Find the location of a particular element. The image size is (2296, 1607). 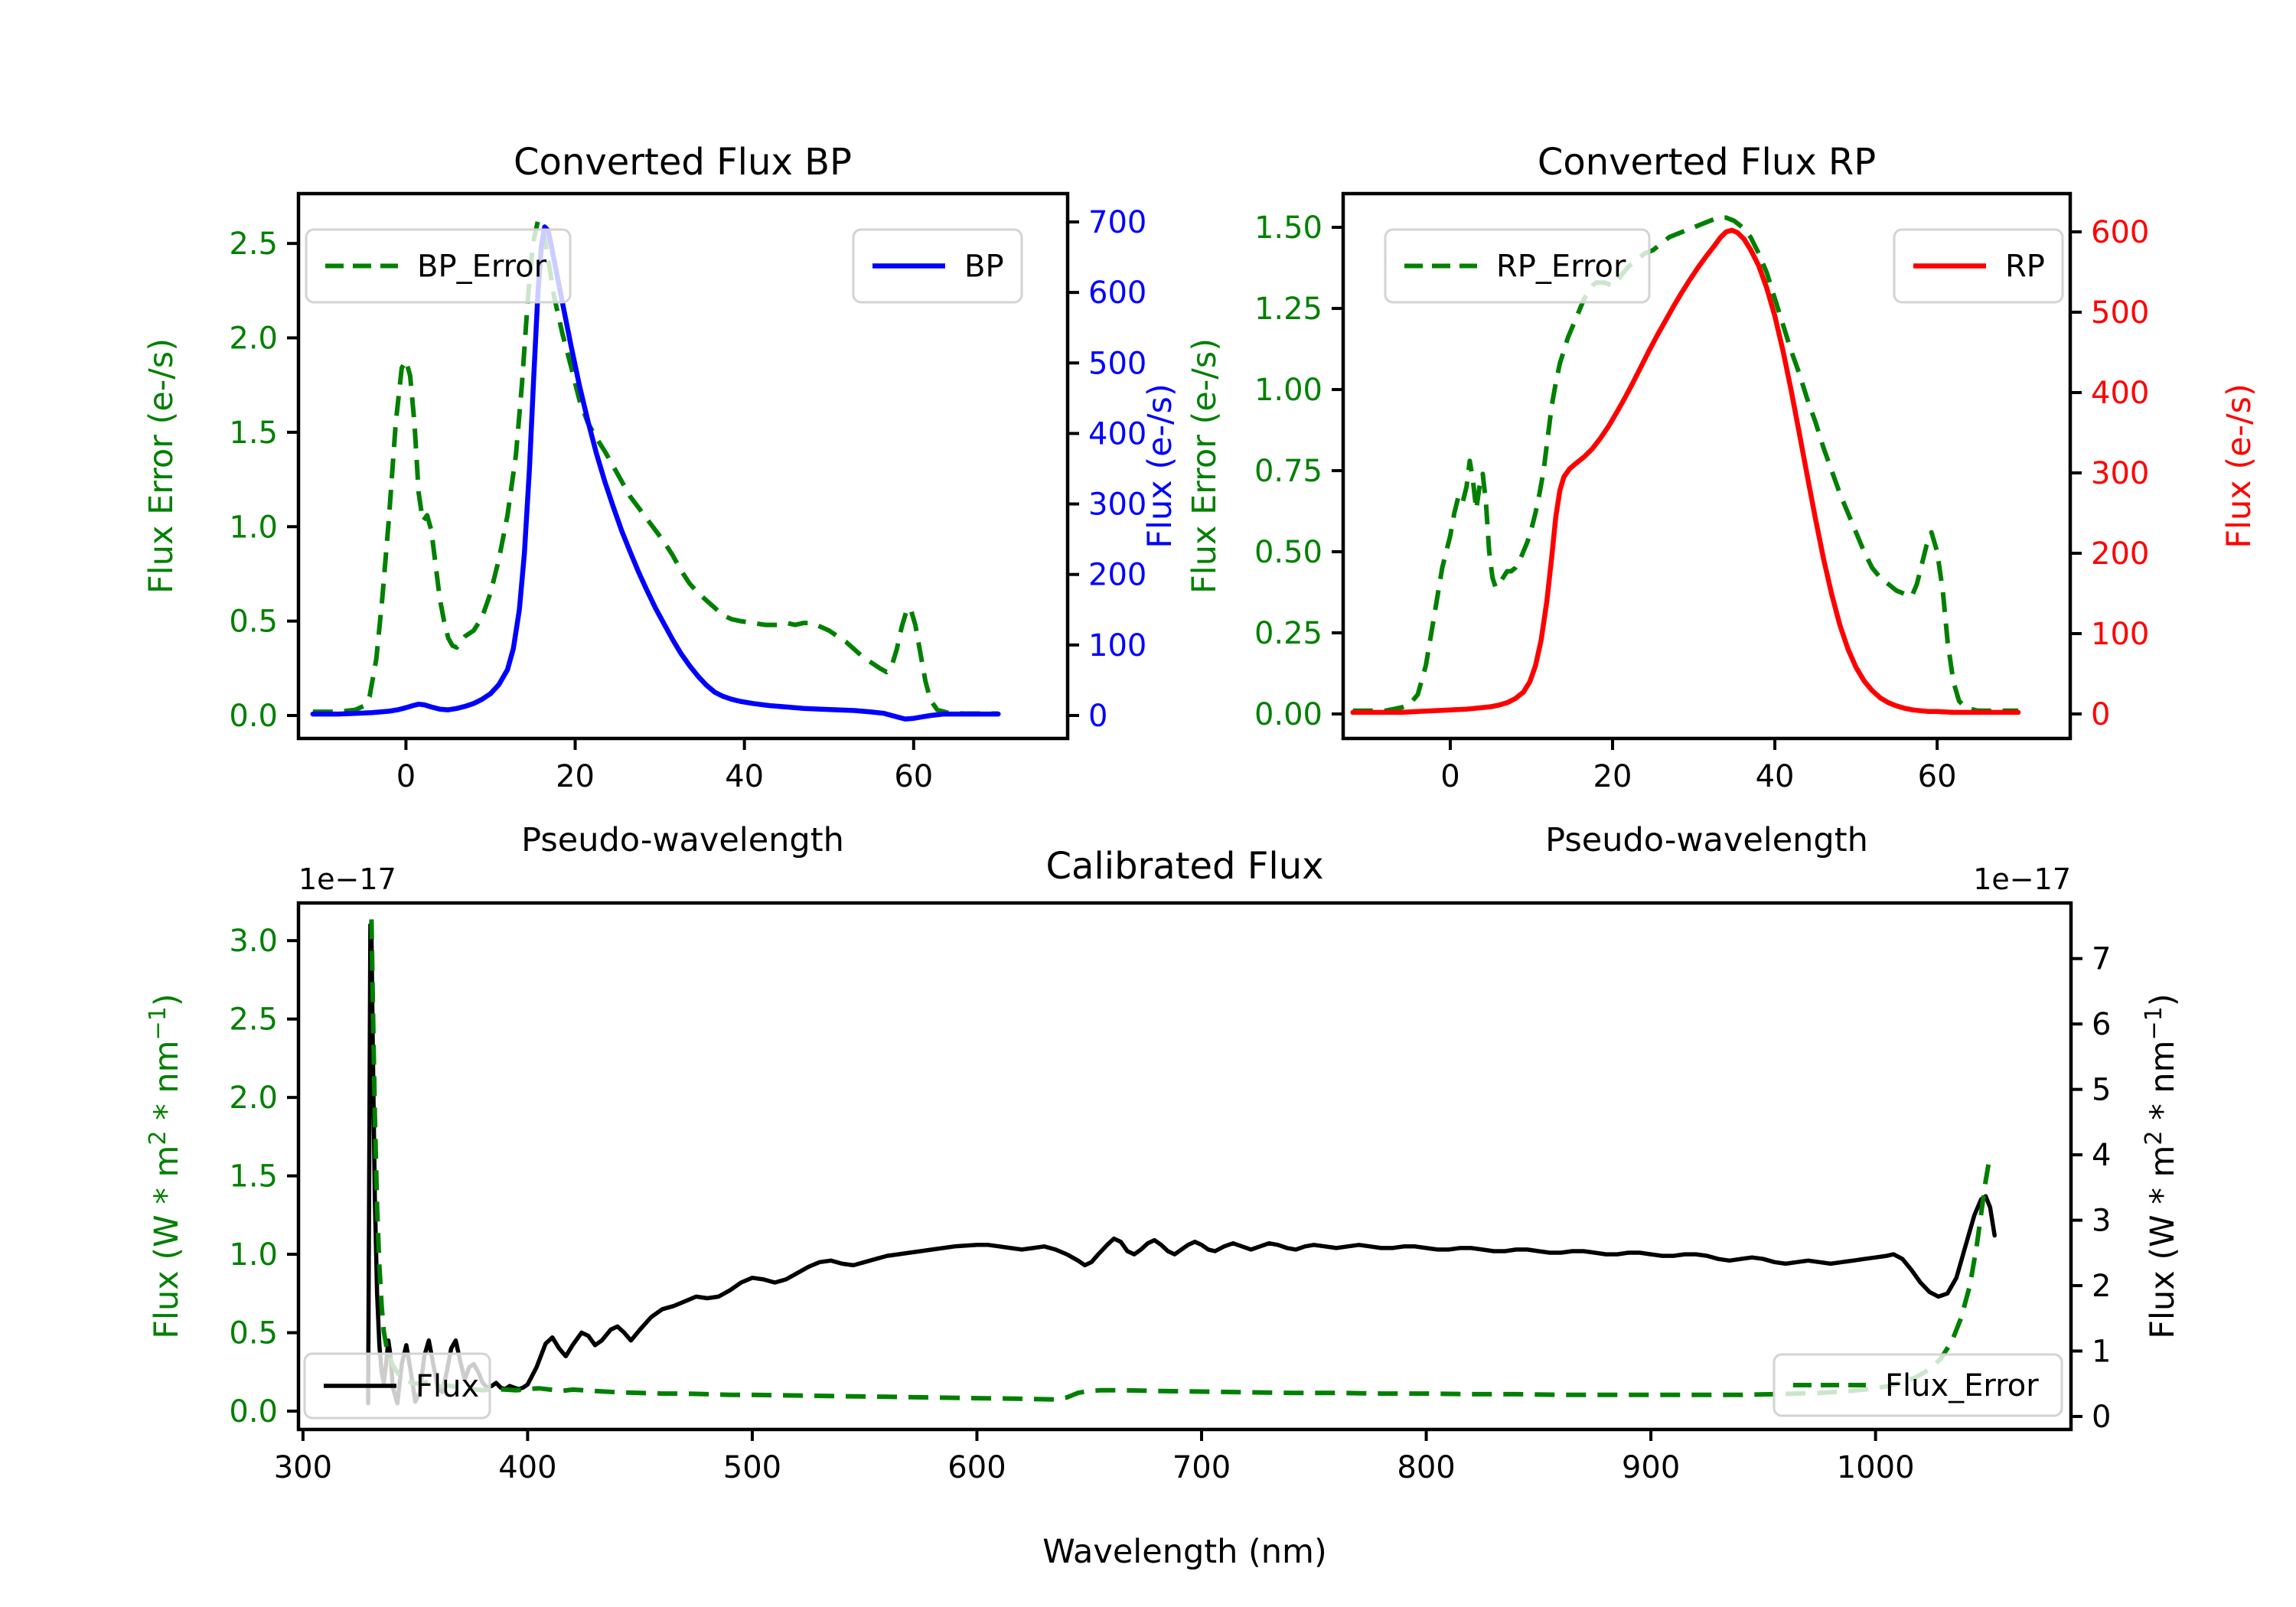

plot-title: Converted Flux RP is located at coordinates (1707, 162).